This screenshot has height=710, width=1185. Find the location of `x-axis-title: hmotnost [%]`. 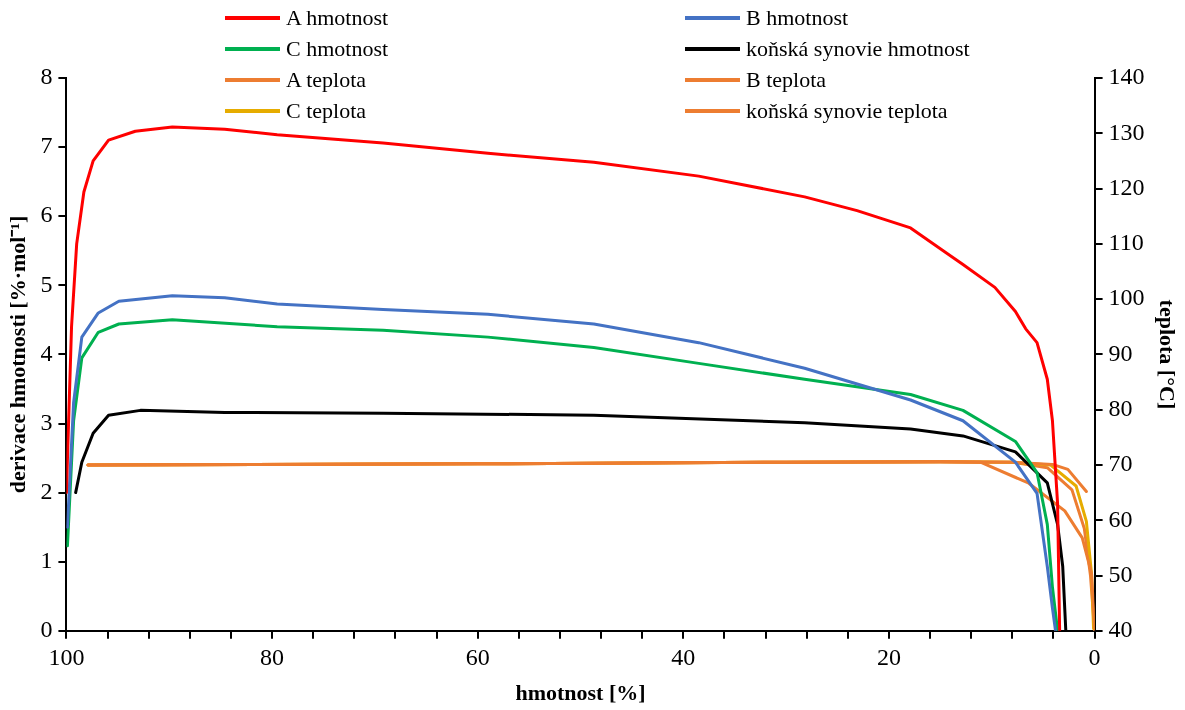

x-axis-title: hmotnost [%] is located at coordinates (580, 693).